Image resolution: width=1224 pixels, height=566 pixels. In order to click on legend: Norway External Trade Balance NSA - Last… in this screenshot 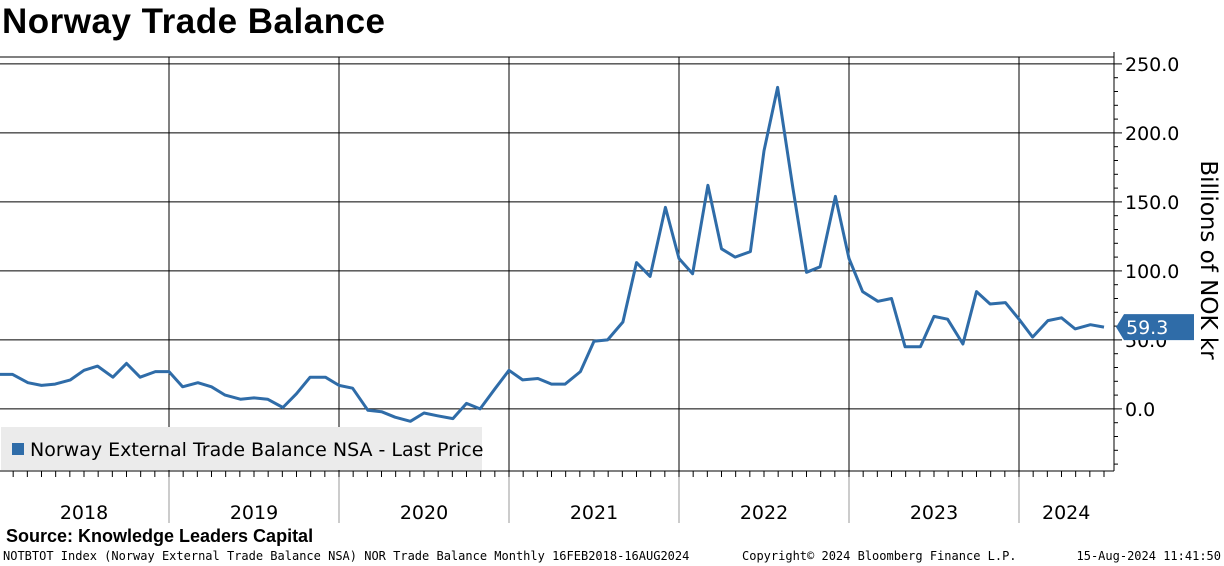, I will do `click(242, 448)`.